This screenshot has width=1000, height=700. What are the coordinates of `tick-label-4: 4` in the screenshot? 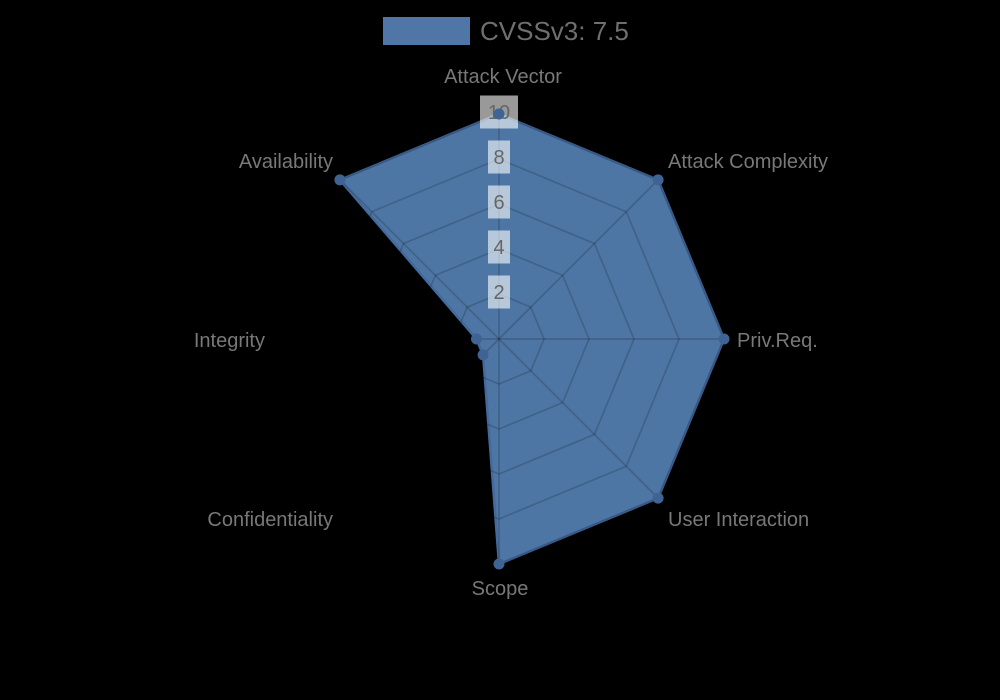 It's located at (498, 248).